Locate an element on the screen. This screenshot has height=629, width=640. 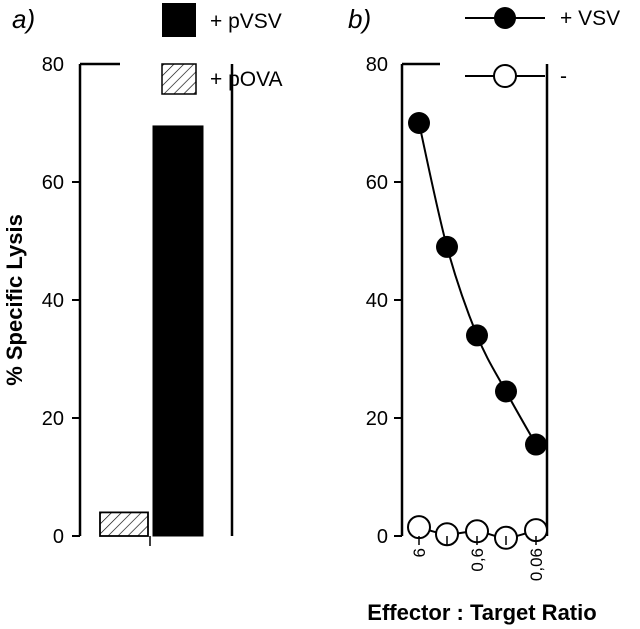
panel-a-y-ticks: 0 20 40 60 80 is located at coordinates (61, 301).